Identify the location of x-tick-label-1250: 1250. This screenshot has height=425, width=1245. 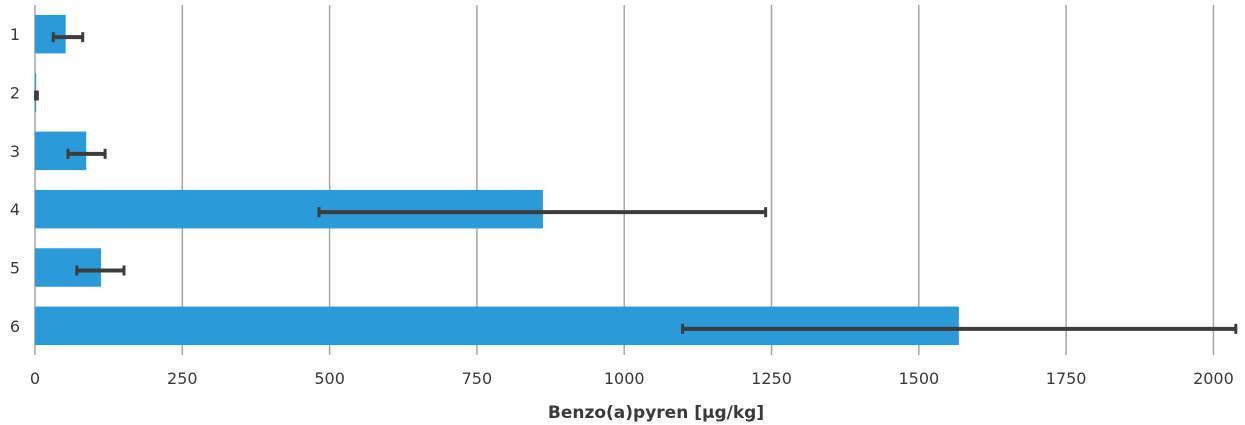
(771, 378).